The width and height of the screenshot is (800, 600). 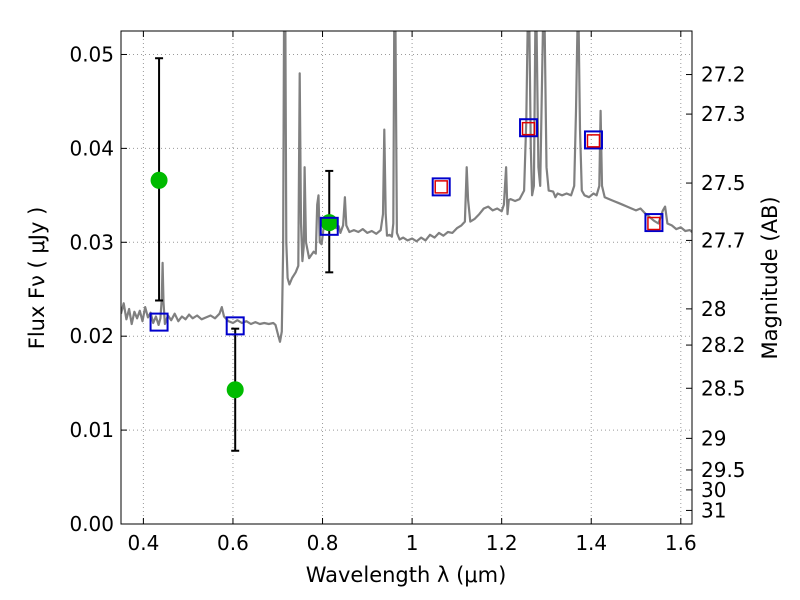 What do you see at coordinates (713, 510) in the screenshot?
I see `mag-tick-label: 31` at bounding box center [713, 510].